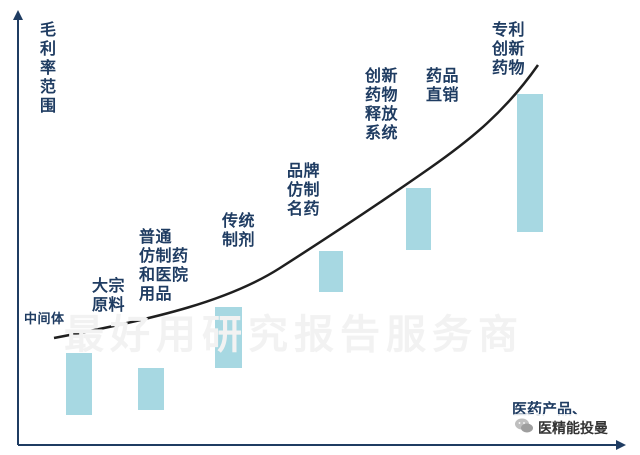  Describe the element at coordinates (48, 67) in the screenshot. I see `y-axis-label: 毛利率范围` at that location.